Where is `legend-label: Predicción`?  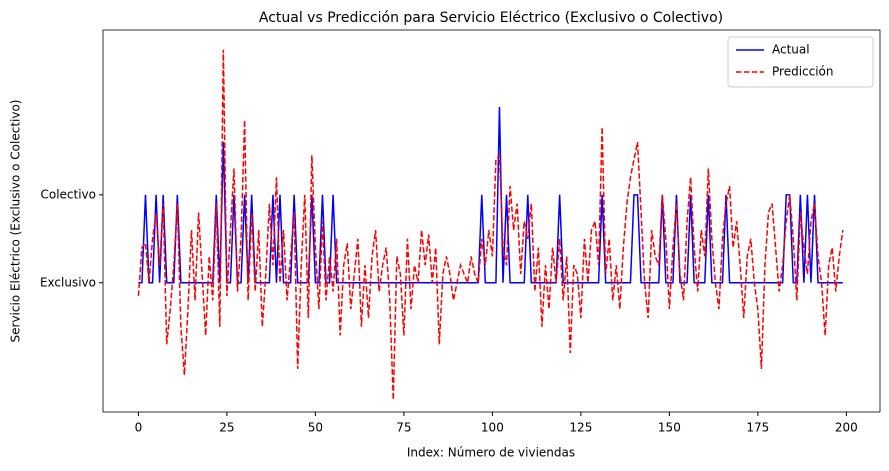 legend-label: Predicción is located at coordinates (803, 72).